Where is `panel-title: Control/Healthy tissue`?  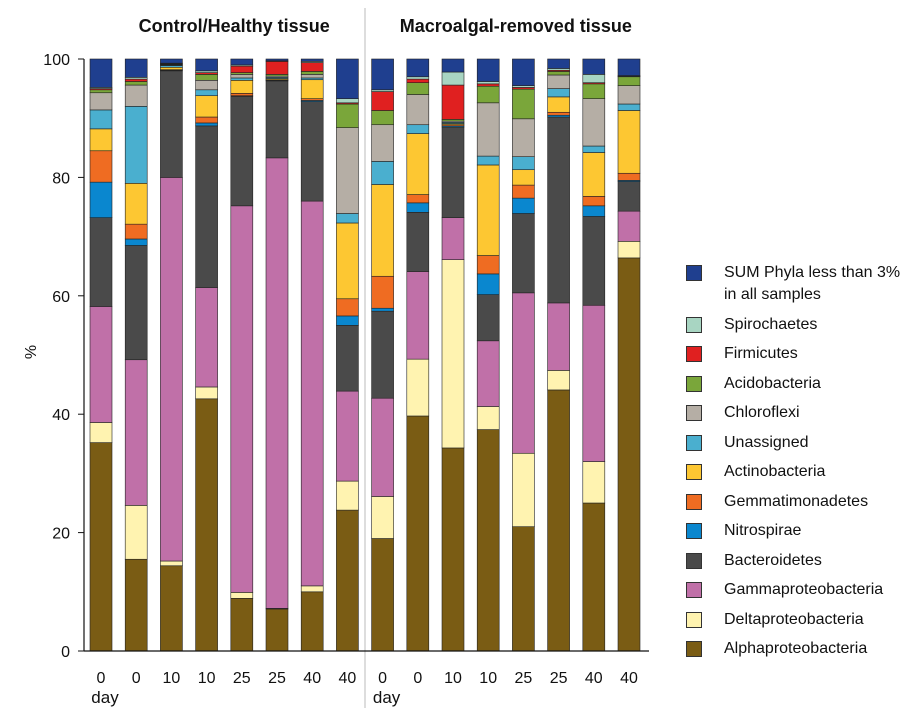
panel-title: Control/Healthy tissue is located at coordinates (234, 26).